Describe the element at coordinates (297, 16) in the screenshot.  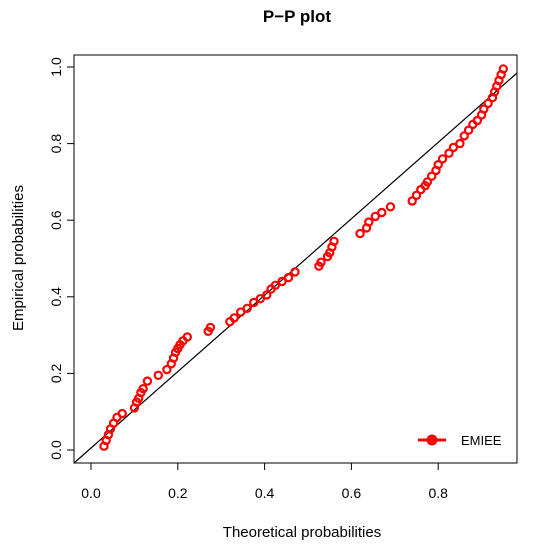
I see `chart-title: P−P plot` at that location.